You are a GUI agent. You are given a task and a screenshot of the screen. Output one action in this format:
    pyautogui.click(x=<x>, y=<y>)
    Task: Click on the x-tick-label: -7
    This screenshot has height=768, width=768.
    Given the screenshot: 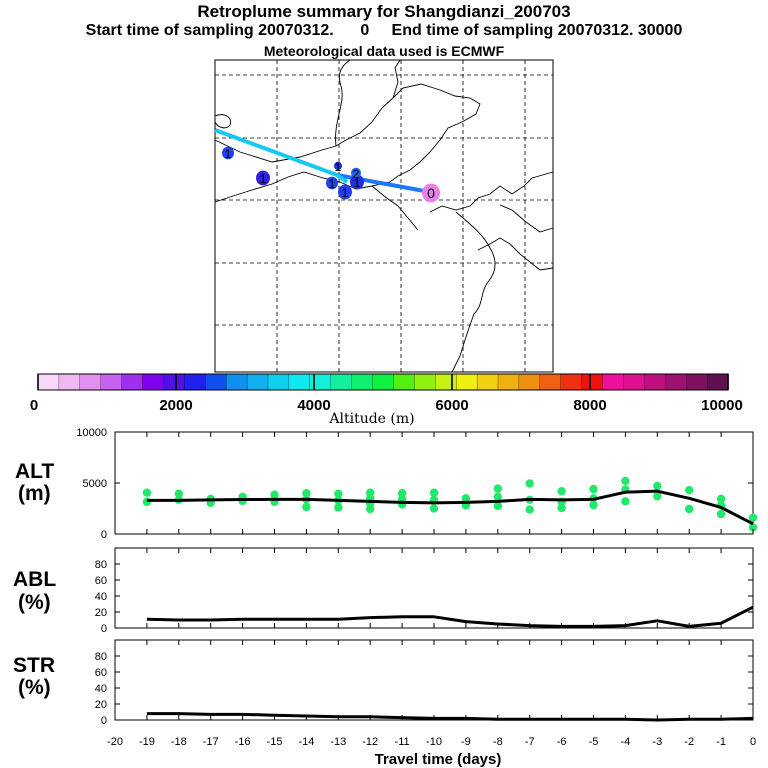 What is the action you would take?
    pyautogui.click(x=530, y=742)
    